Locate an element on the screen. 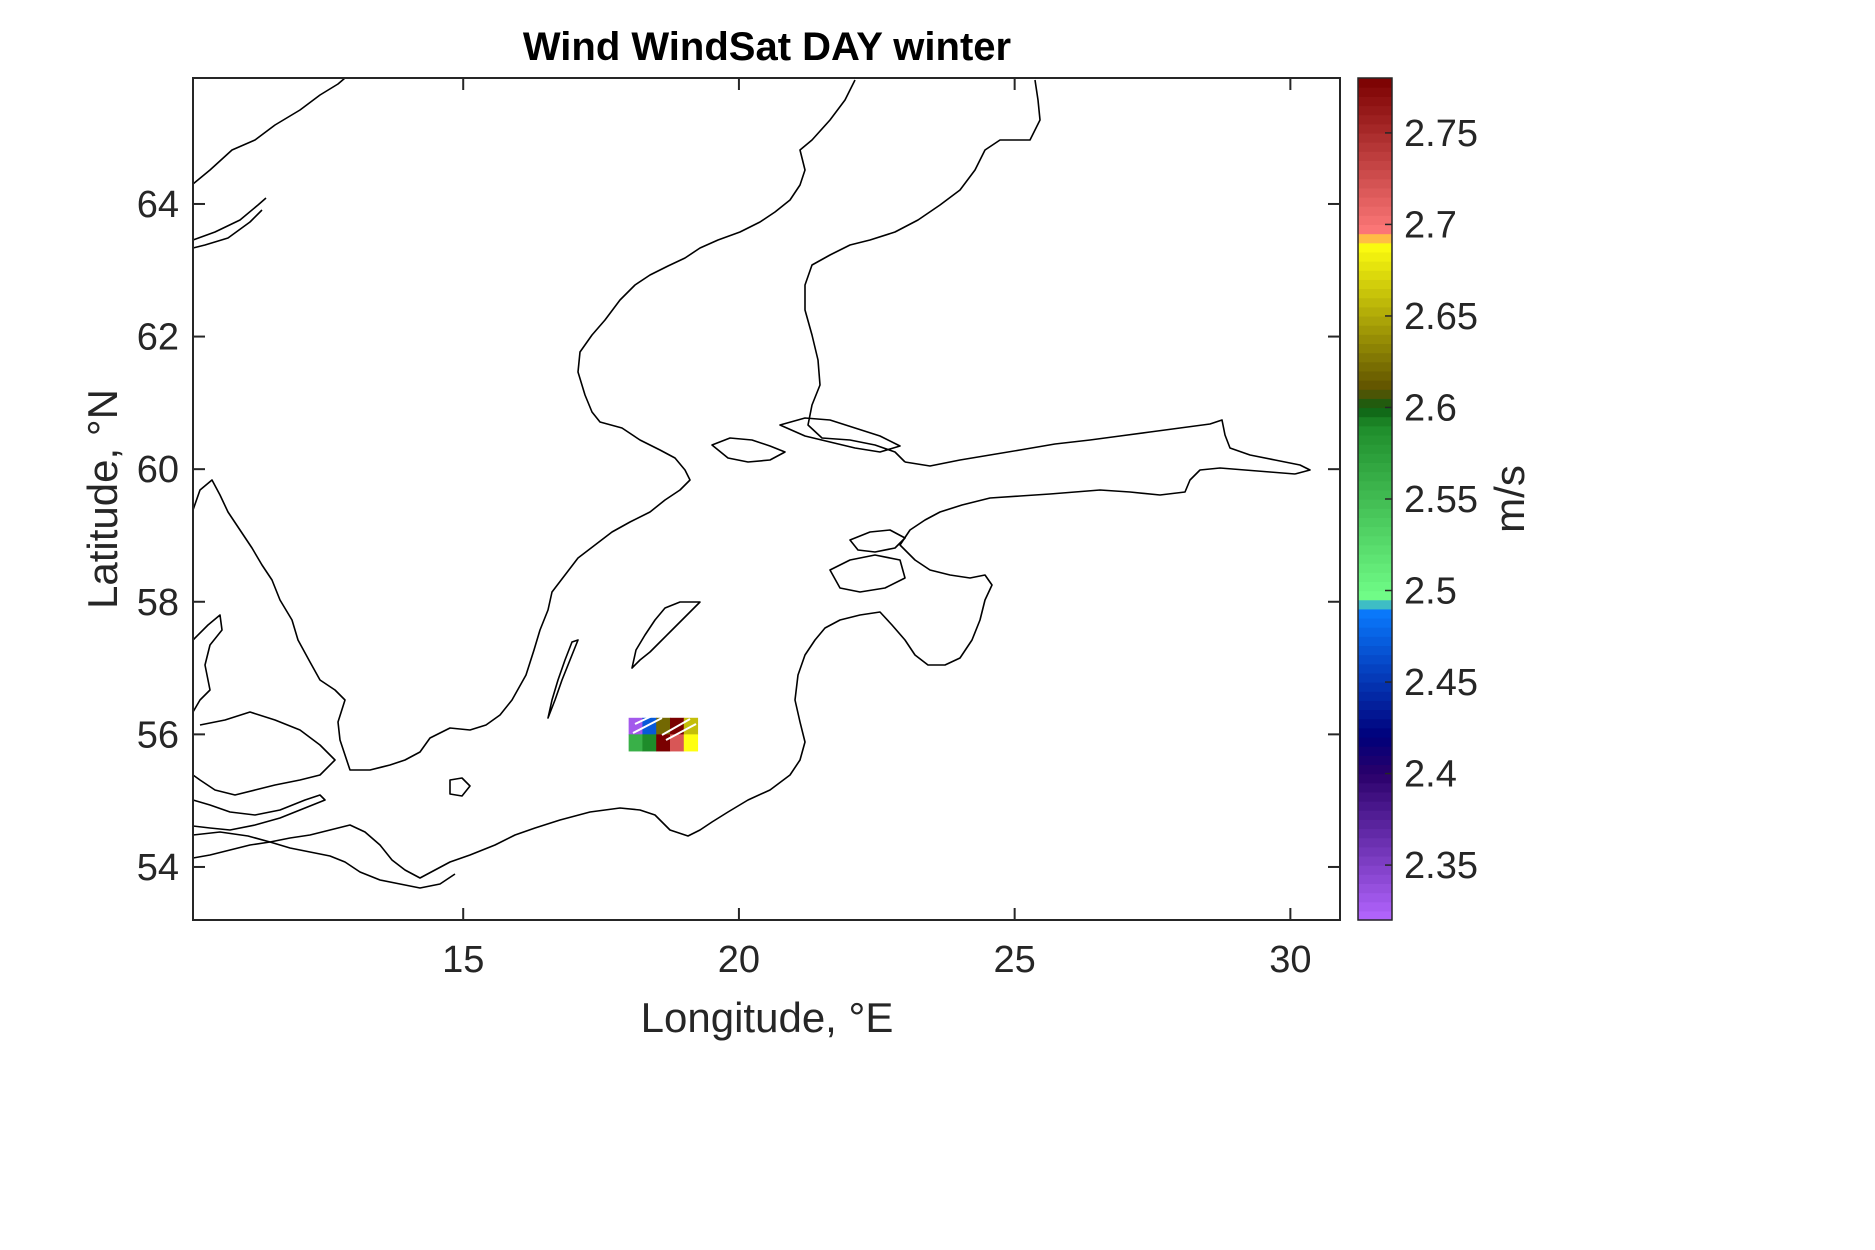  coastline-oland is located at coordinates (563, 679).